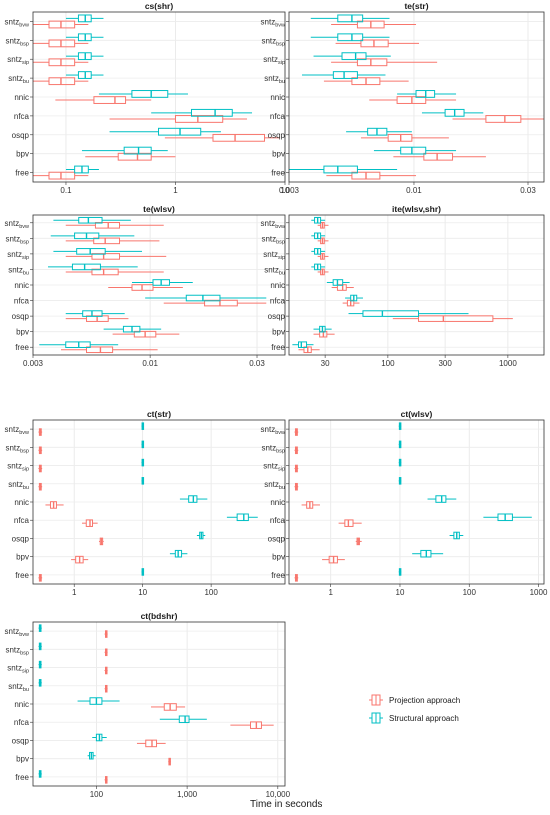 Image resolution: width=550 pixels, height=815 pixels. I want to click on legend-label: Projection approach, so click(424, 700).